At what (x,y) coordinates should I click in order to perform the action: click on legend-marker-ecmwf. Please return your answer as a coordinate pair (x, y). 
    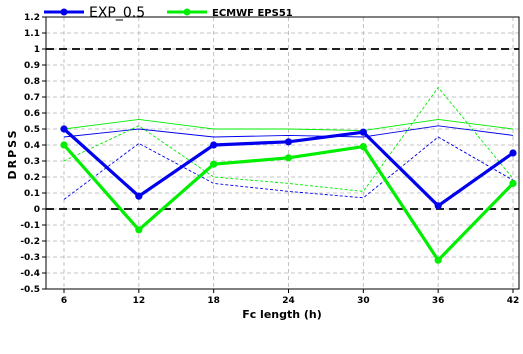
    Looking at the image, I should click on (187, 12).